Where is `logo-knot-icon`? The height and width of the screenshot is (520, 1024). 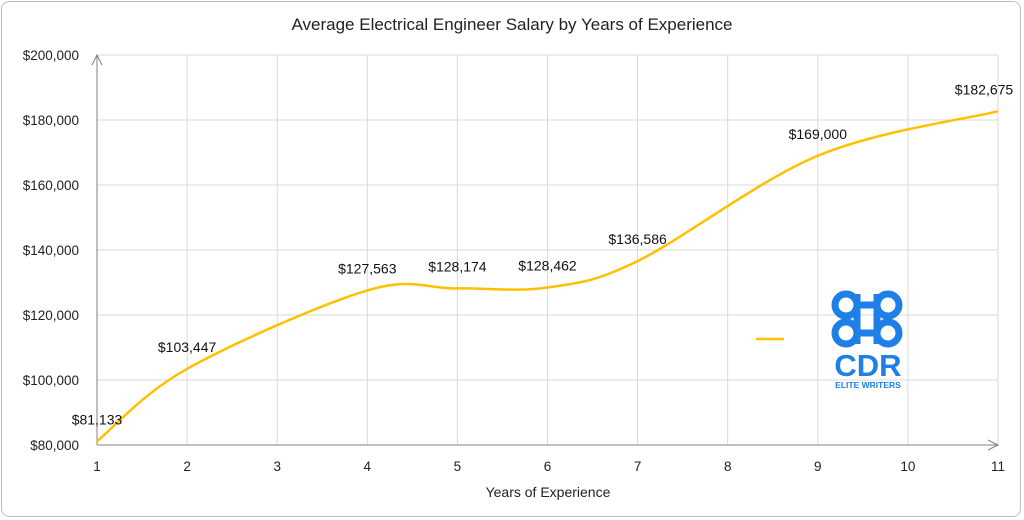 logo-knot-icon is located at coordinates (867, 319).